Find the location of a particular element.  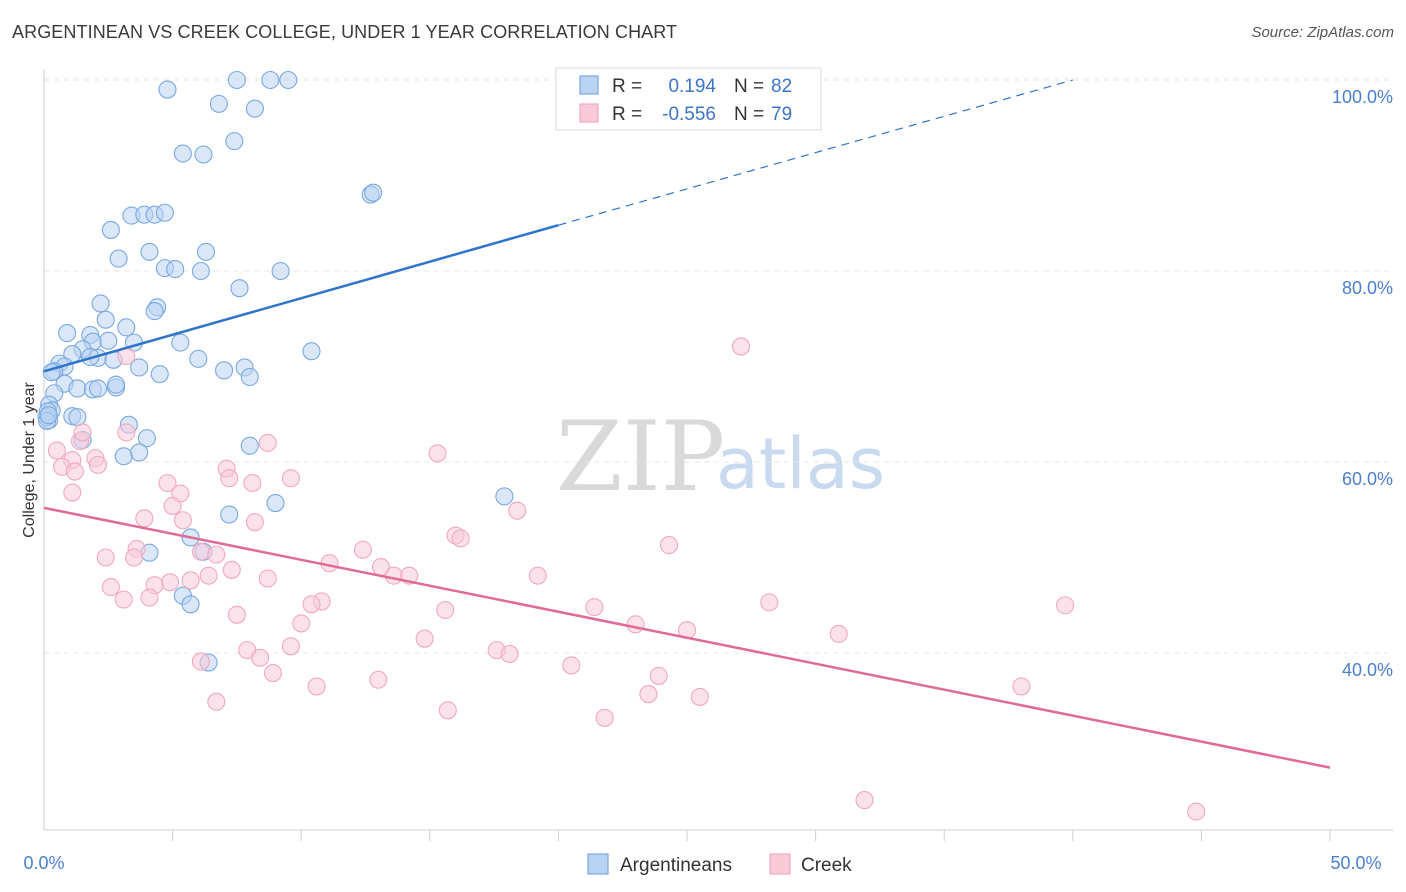

stats-n-label-creek: N = is located at coordinates (749, 114).